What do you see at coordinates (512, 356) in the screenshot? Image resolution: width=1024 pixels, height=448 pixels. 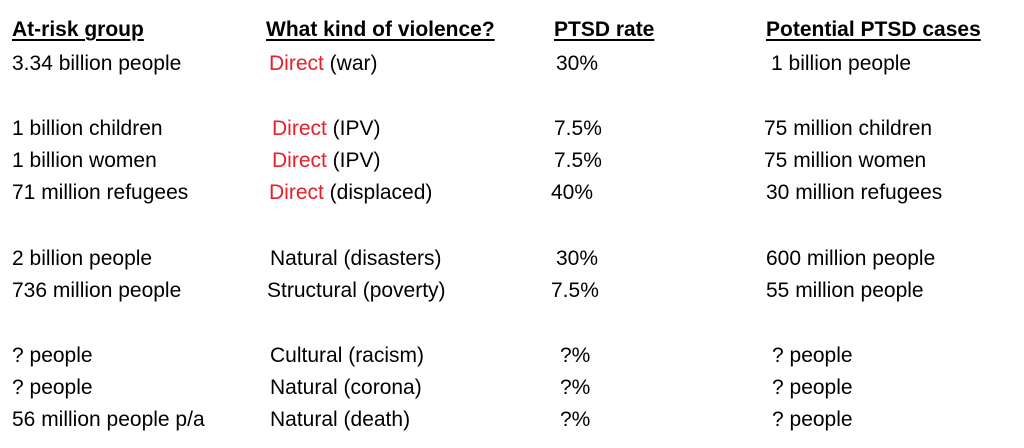 I see `table-row: ? people Cultural (racism) ?% ? people` at bounding box center [512, 356].